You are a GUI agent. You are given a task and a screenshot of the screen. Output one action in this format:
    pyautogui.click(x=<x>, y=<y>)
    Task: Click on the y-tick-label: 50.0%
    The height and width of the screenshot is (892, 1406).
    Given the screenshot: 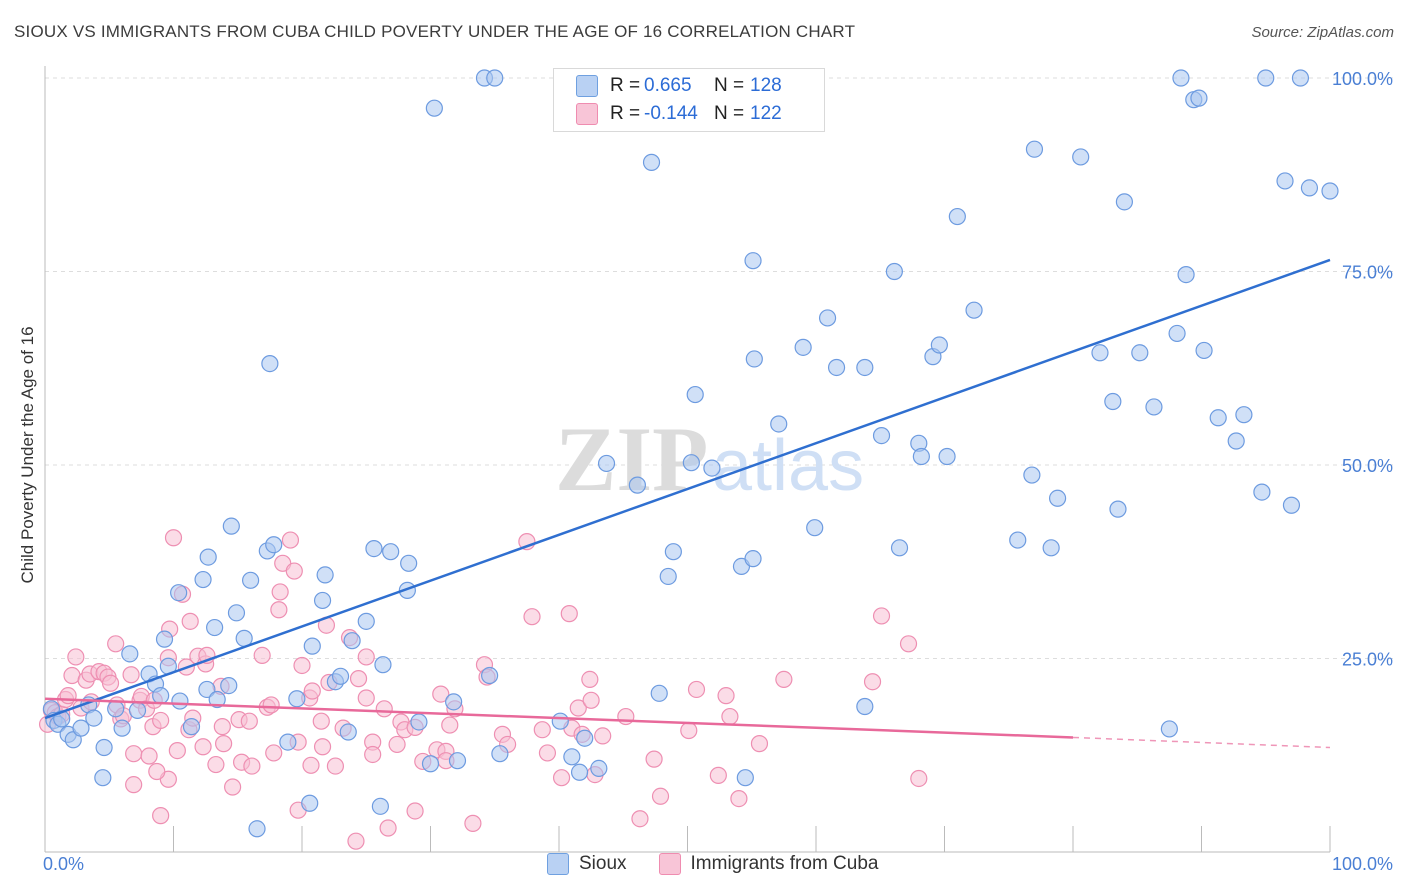 What is the action you would take?
    pyautogui.click(x=1367, y=466)
    